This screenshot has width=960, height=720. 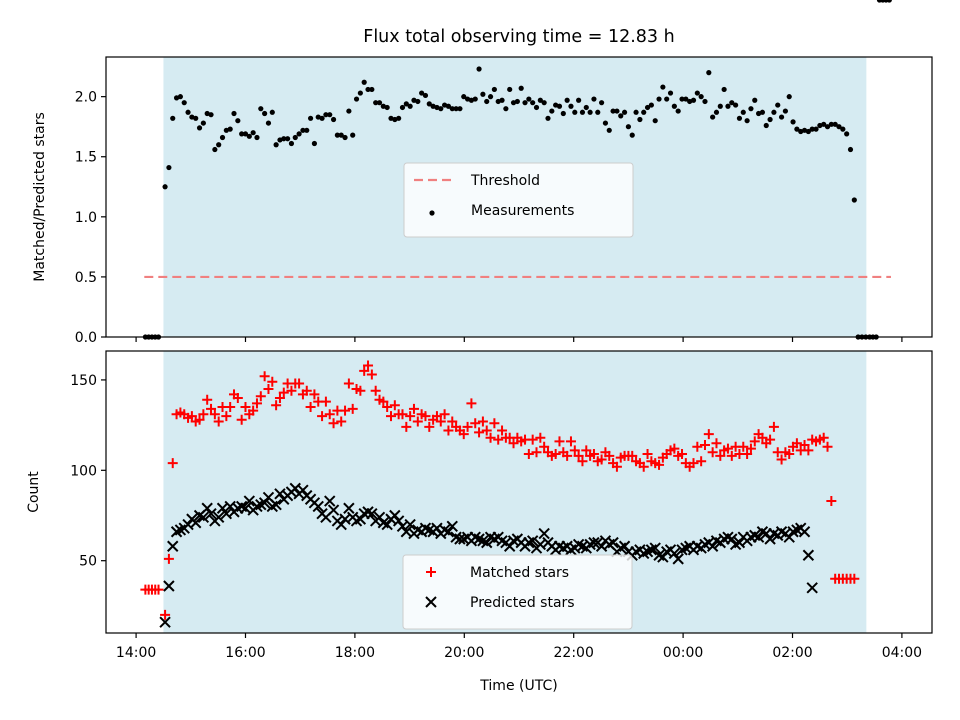 I want to click on legend-marker, so click(x=431, y=602).